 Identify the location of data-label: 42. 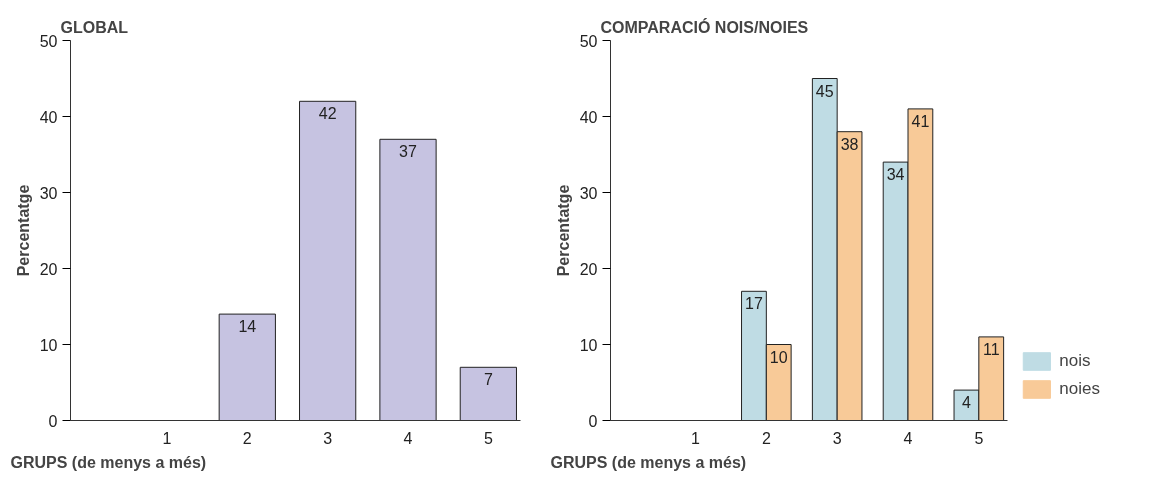
(327, 114).